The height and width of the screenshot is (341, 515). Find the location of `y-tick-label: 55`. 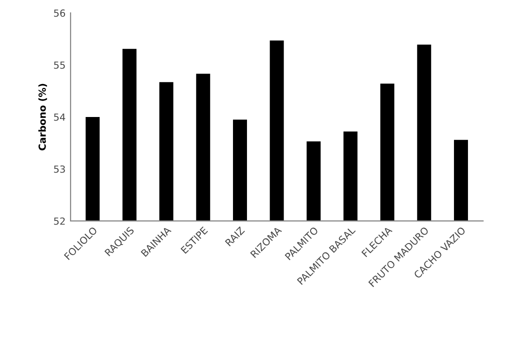

y-tick-label: 55 is located at coordinates (59, 65).